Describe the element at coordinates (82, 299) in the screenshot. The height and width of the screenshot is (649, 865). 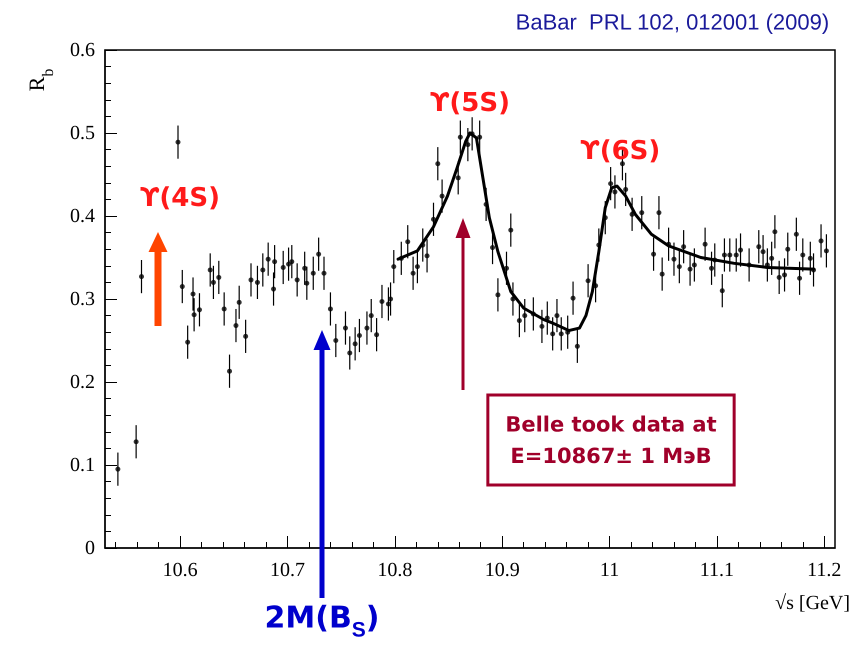
I see `y-tick-label: 0.3` at that location.